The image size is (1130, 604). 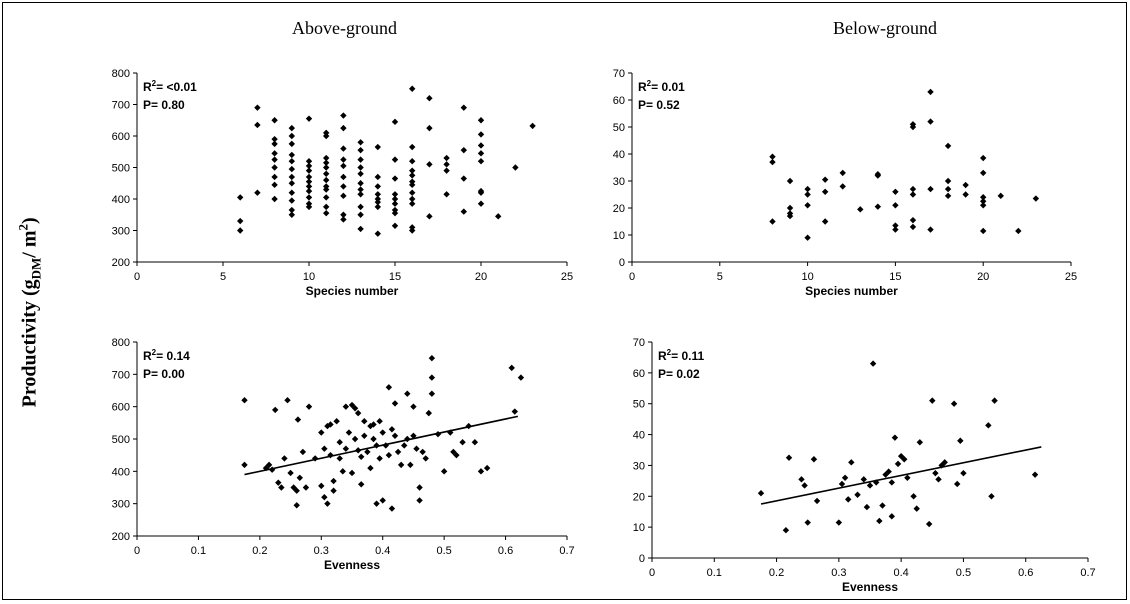 What do you see at coordinates (381, 445) in the screenshot?
I see `trend-line` at bounding box center [381, 445].